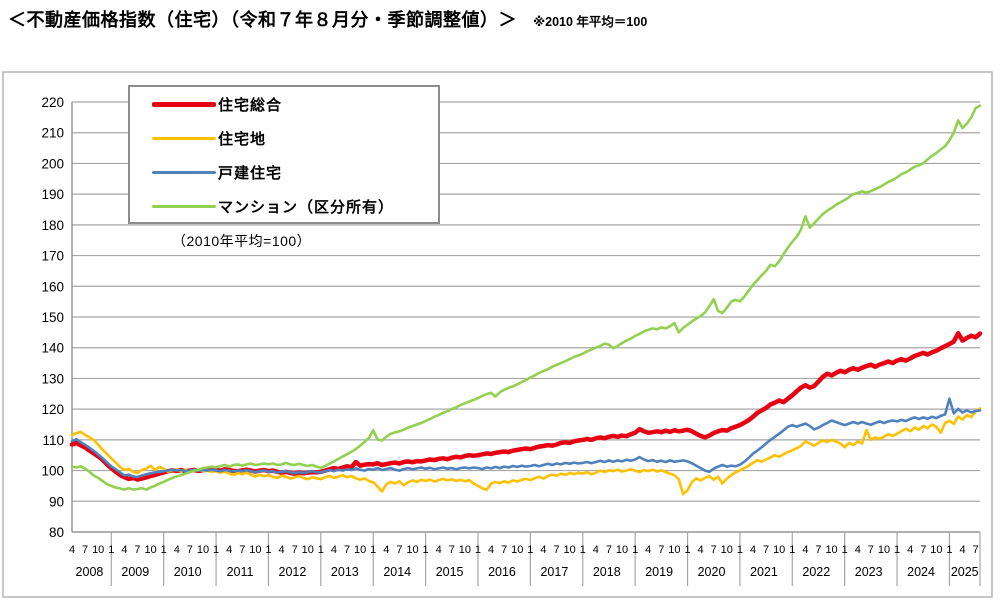 The width and height of the screenshot is (1000, 600). What do you see at coordinates (764, 572) in the screenshot?
I see `year-tick-label: 2021` at bounding box center [764, 572].